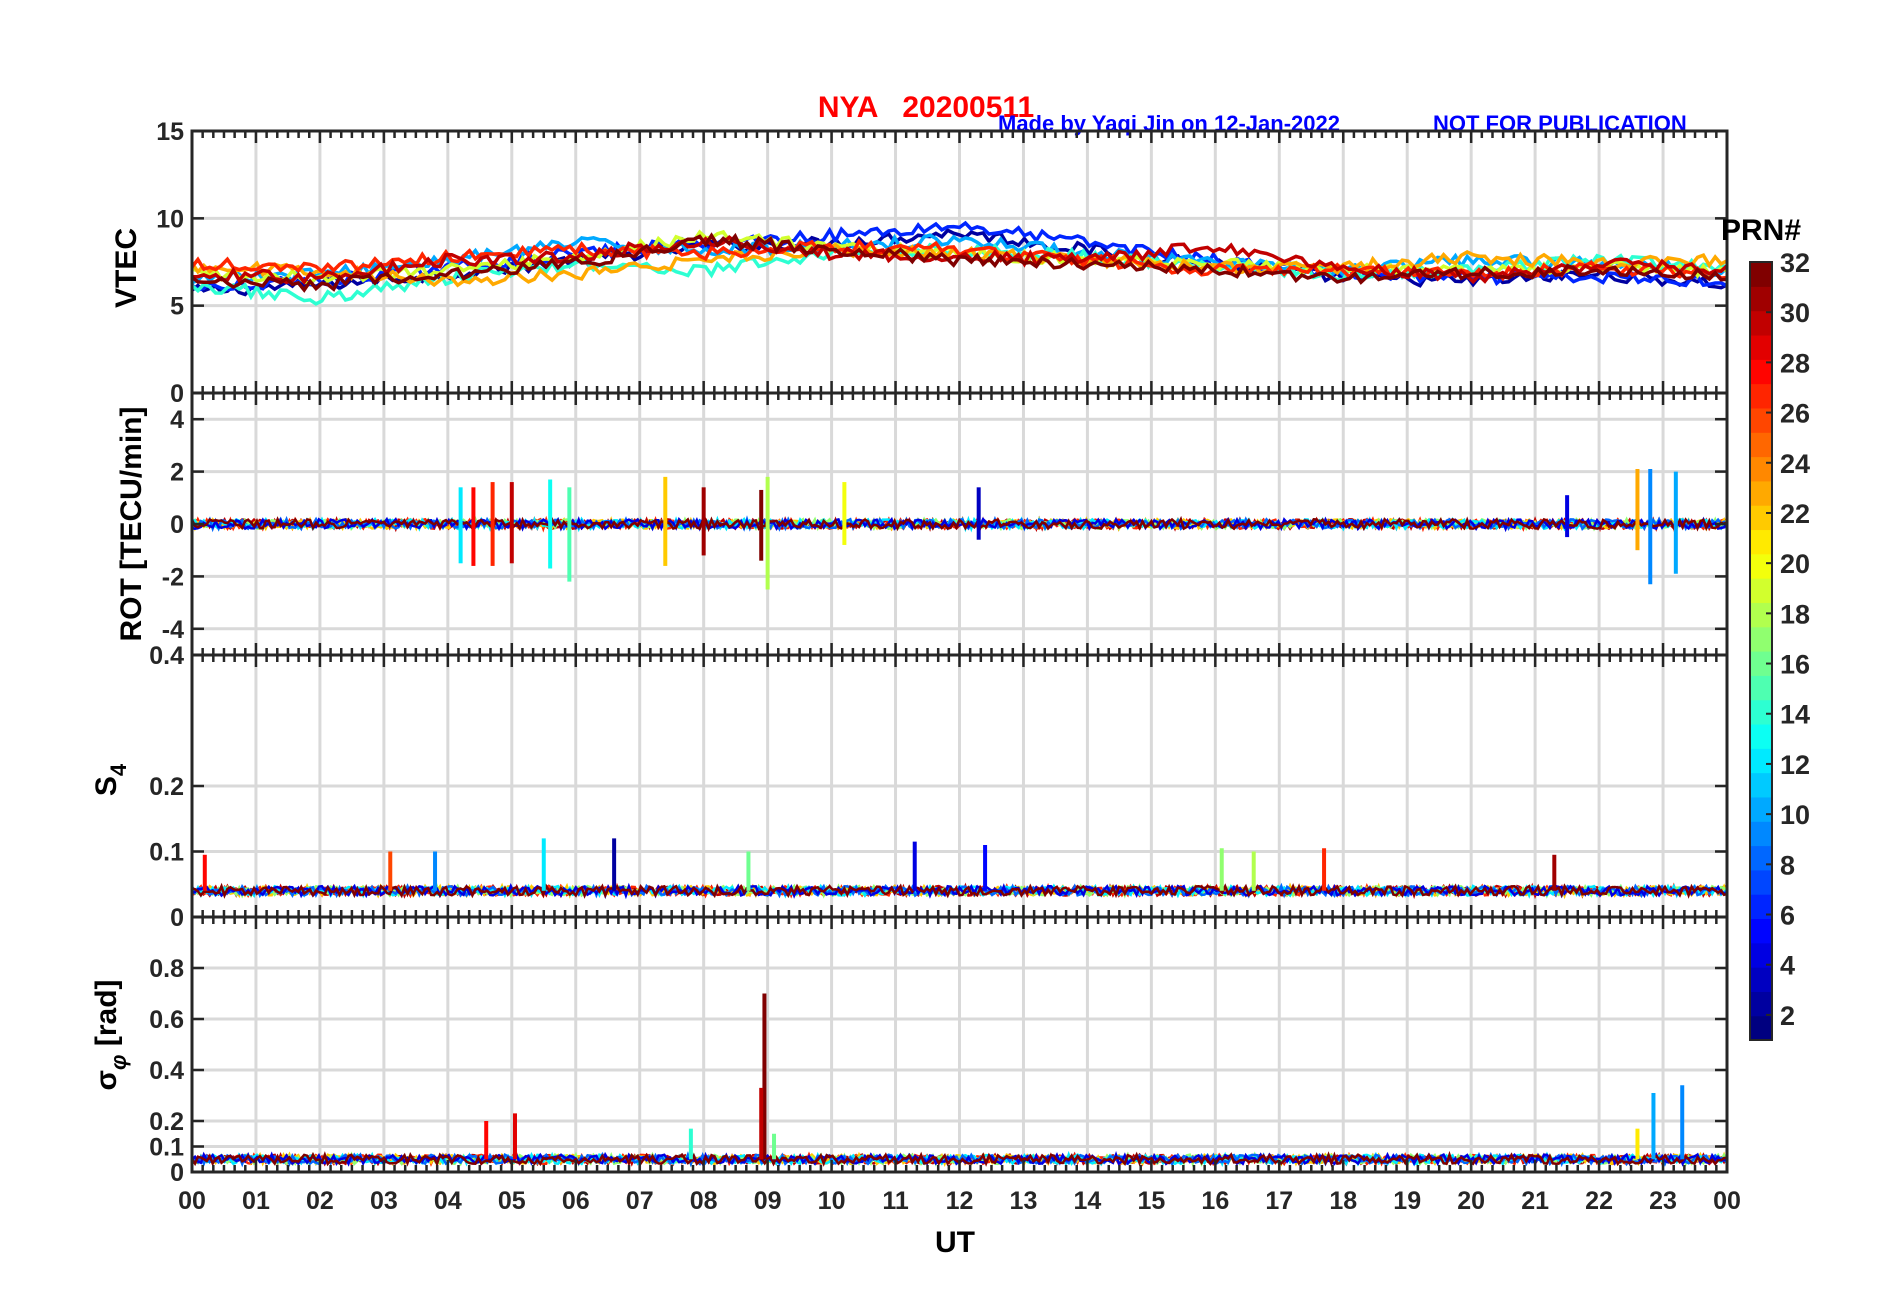 Image resolution: width=1902 pixels, height=1292 pixels. What do you see at coordinates (1795, 514) in the screenshot?
I see `colorbar-tick-label: 22` at bounding box center [1795, 514].